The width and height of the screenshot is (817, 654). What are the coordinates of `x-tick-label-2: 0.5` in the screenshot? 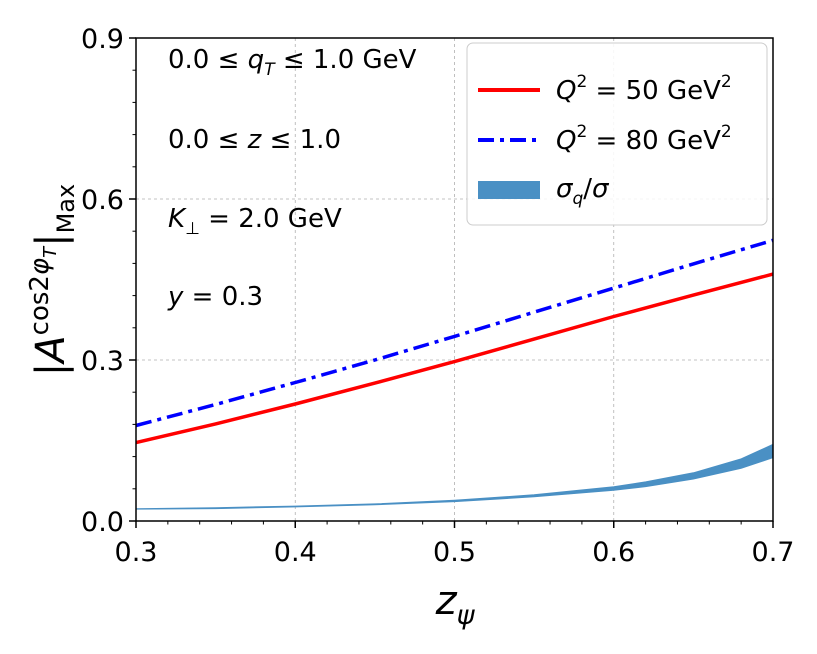 It's located at (454, 552).